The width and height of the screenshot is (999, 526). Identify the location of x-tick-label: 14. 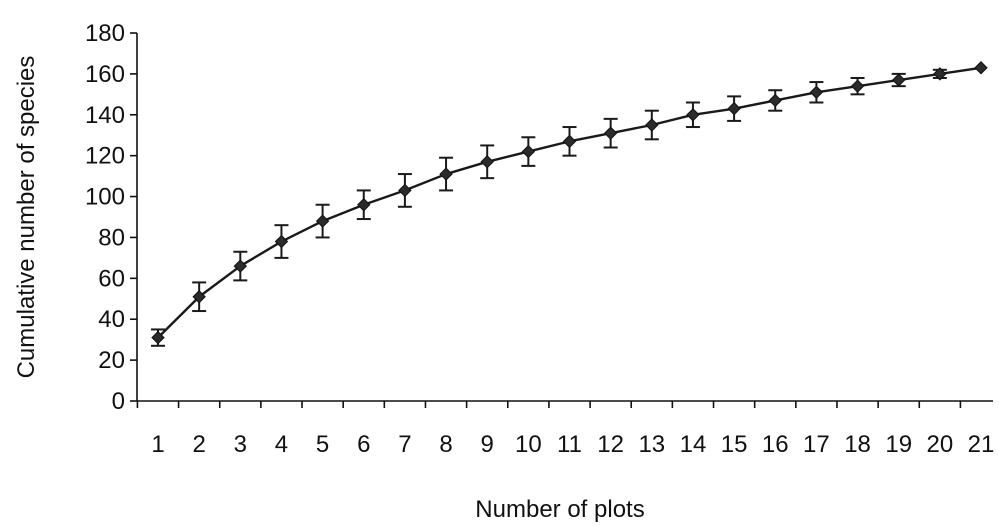
(693, 444).